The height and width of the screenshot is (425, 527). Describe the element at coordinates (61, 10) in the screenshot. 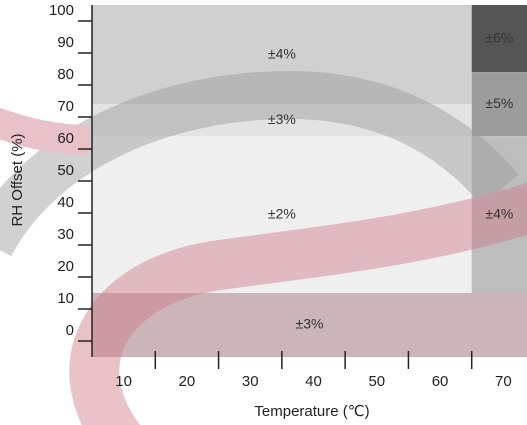

I see `y-tick-label: 100` at that location.